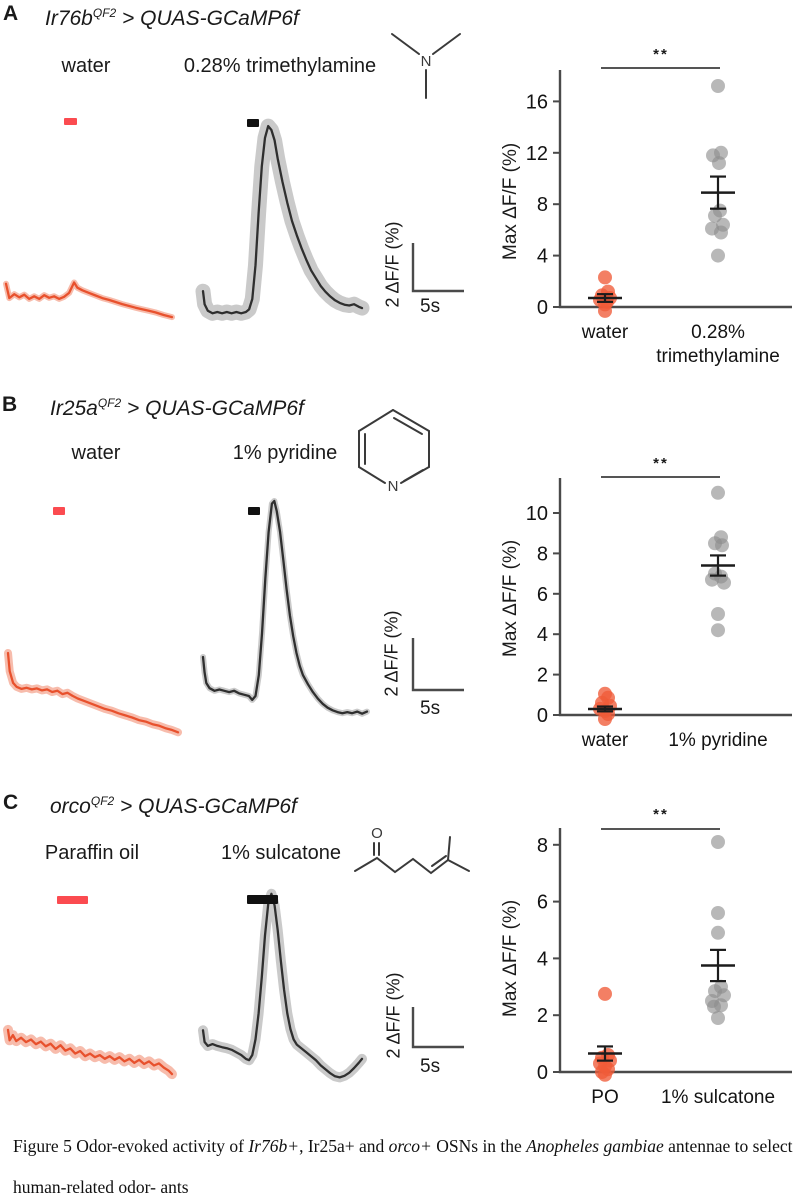  What do you see at coordinates (394, 450) in the screenshot?
I see `pyridine-structure-icon: N` at bounding box center [394, 450].